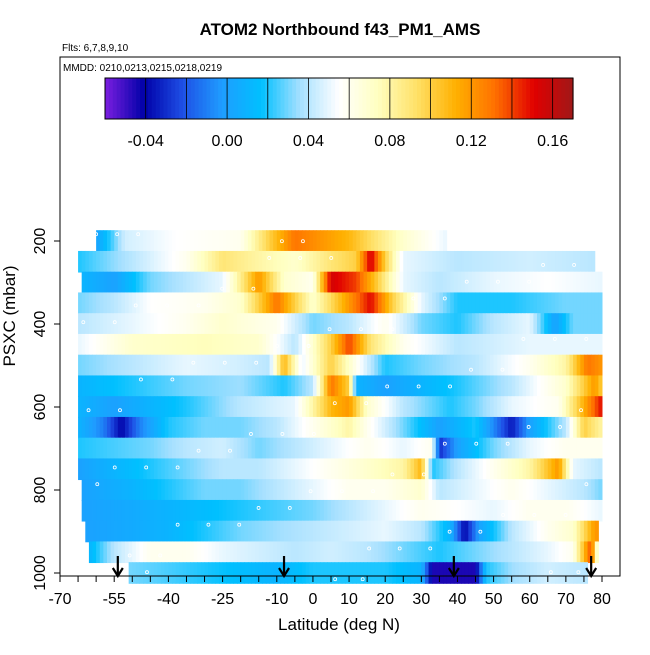  I want to click on colorbar-tick-label: 0.08, so click(389, 141).